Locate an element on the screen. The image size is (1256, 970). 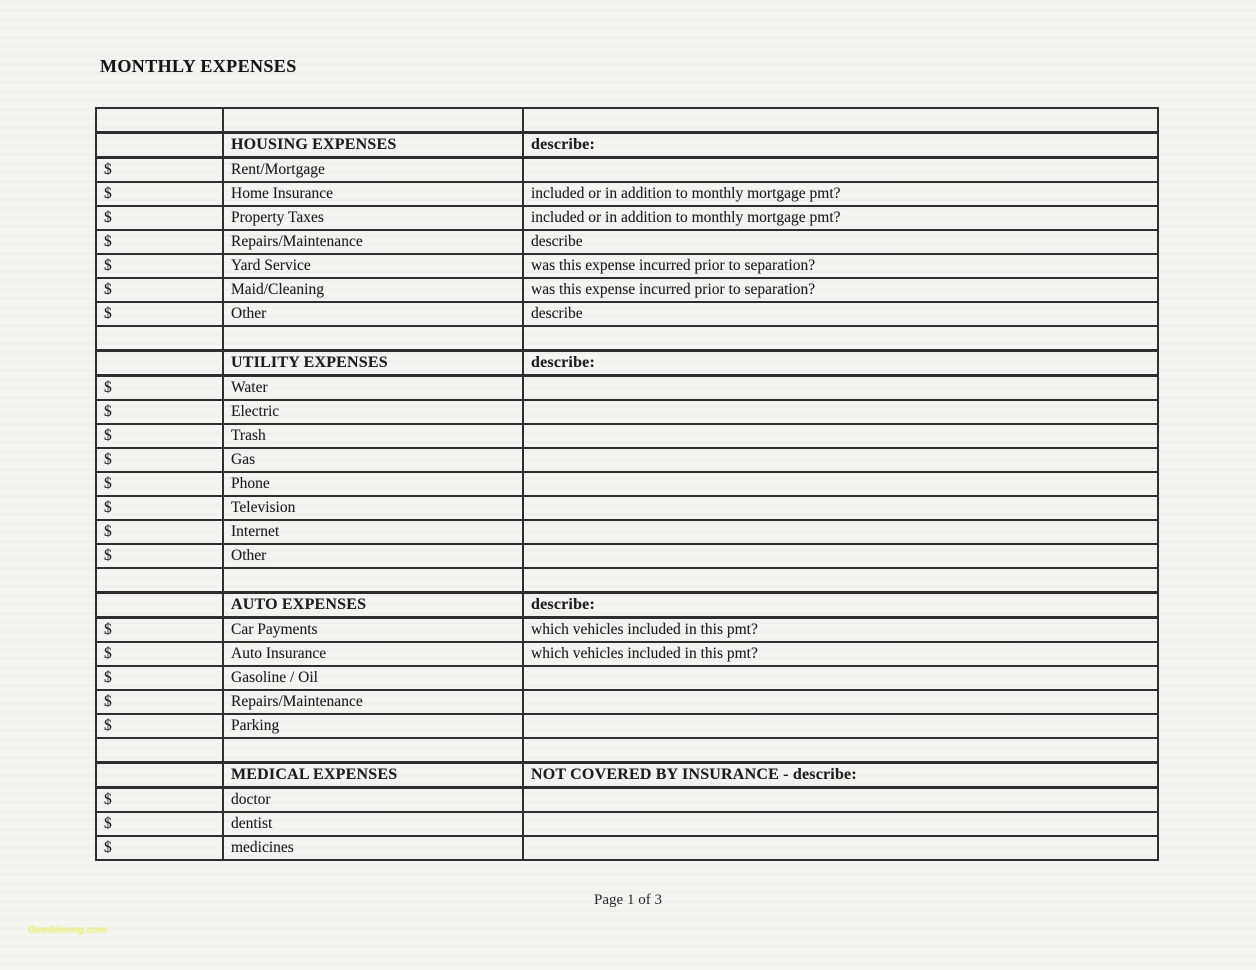
spacer-amount-cell is located at coordinates (159, 580).